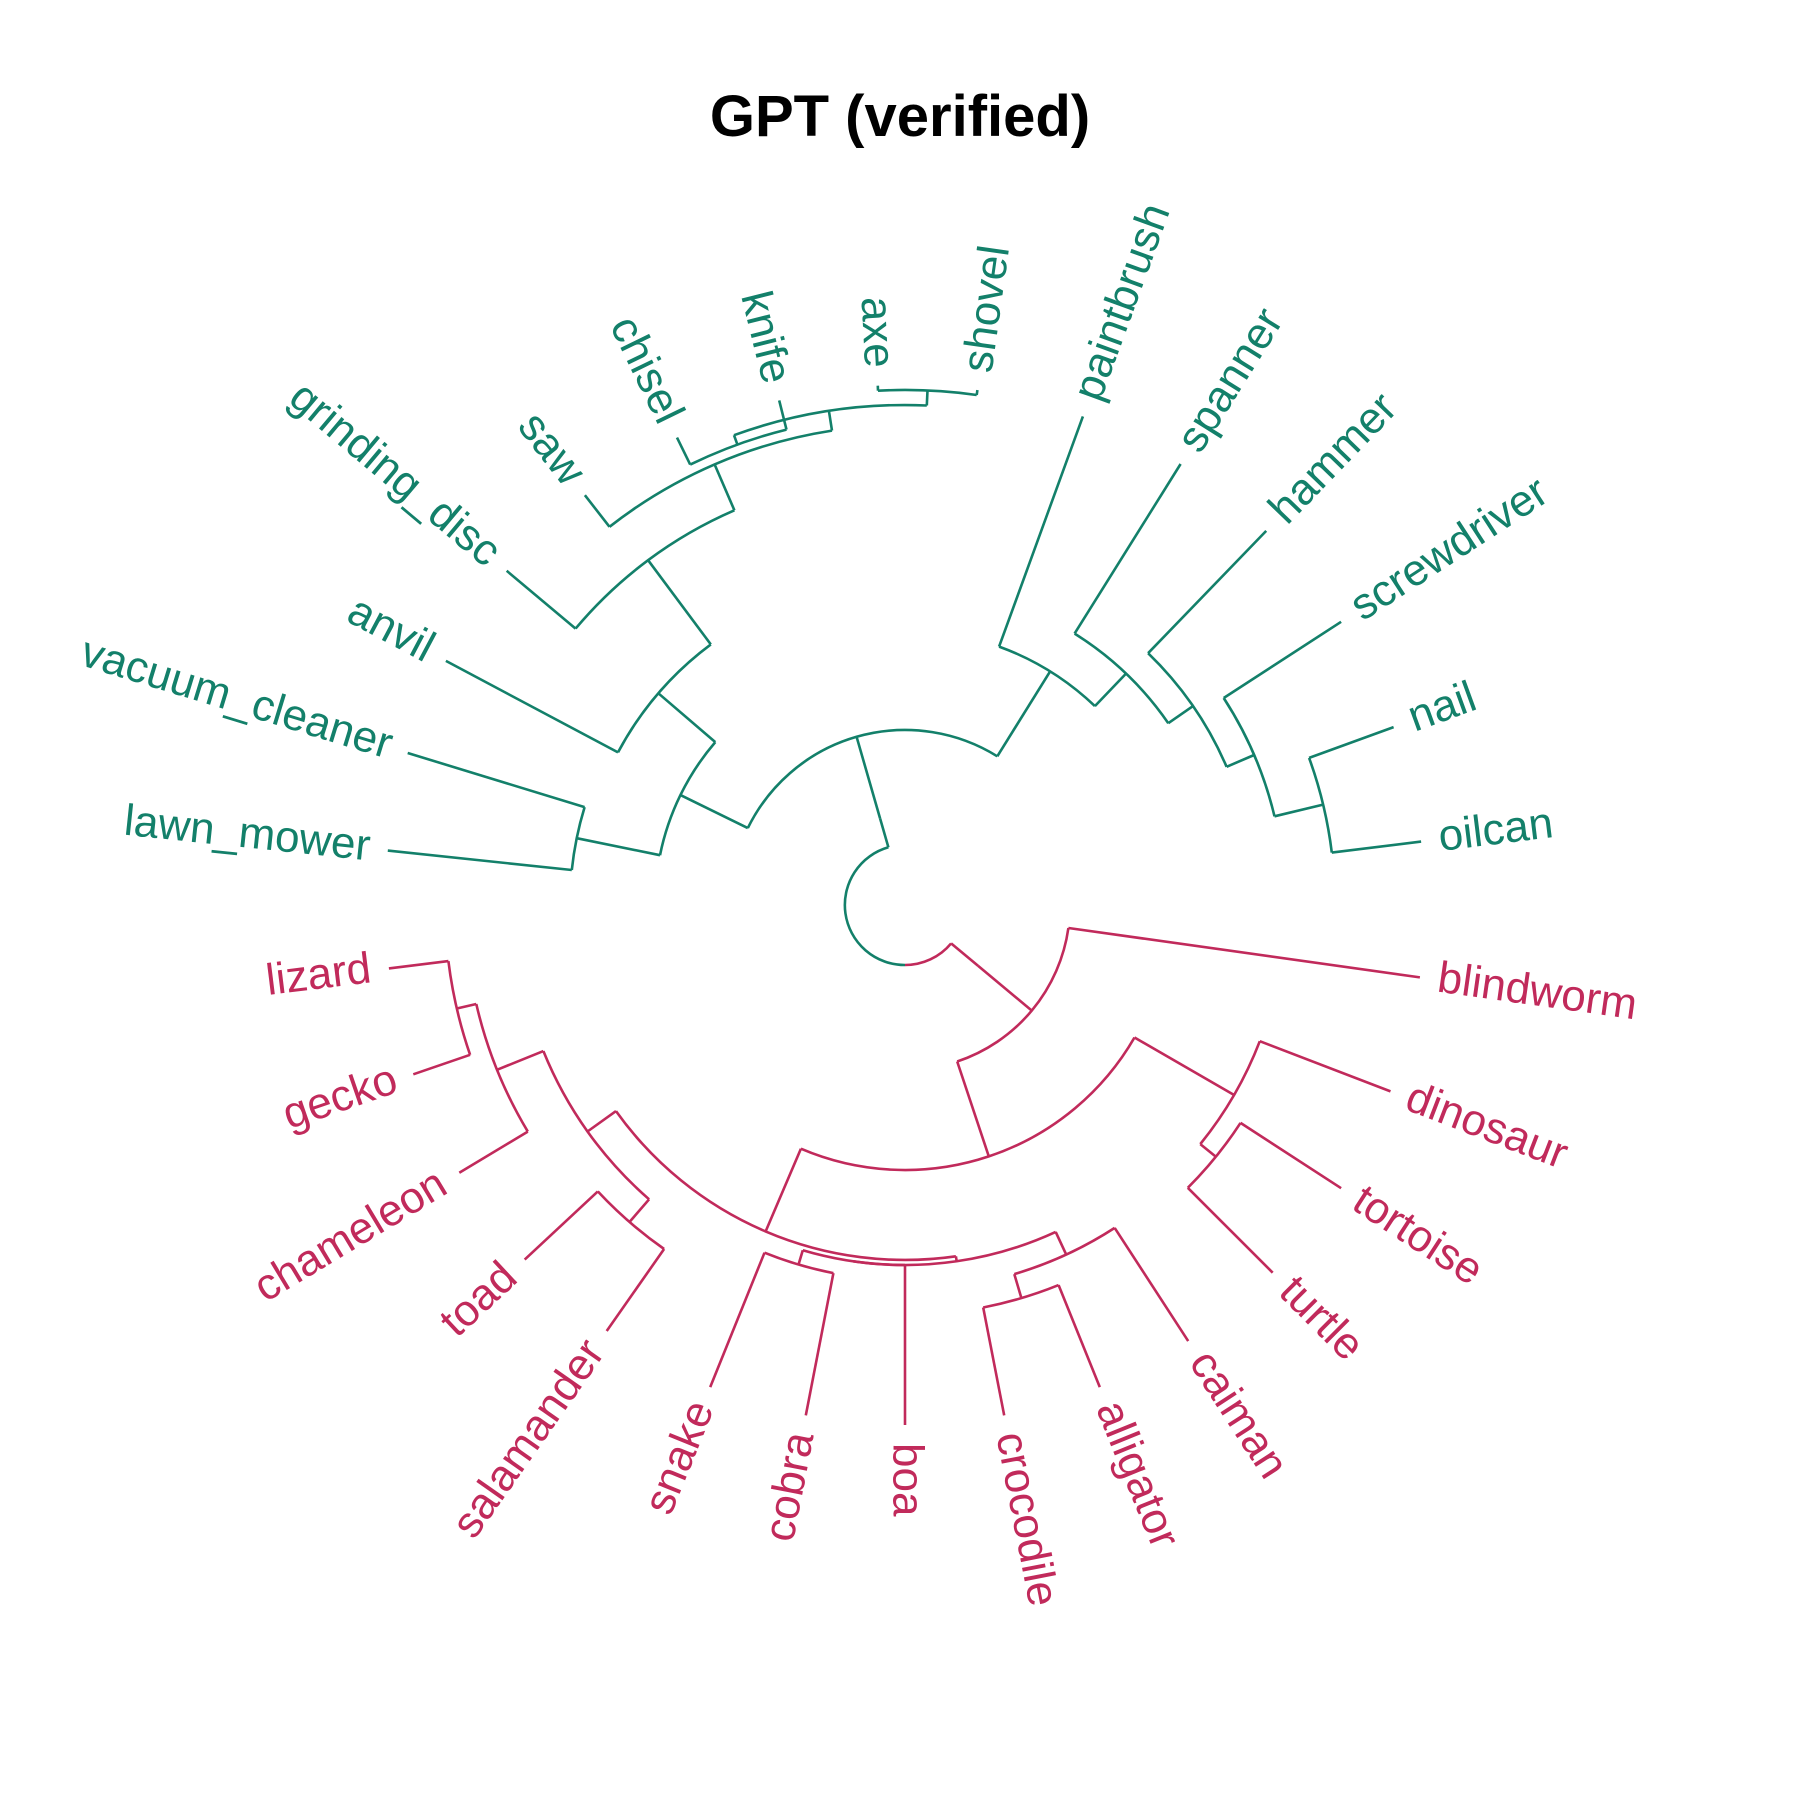 The image size is (1800, 1800). Describe the element at coordinates (1027, 1519) in the screenshot. I see `leaf-label-crocodile: crocodile` at that location.